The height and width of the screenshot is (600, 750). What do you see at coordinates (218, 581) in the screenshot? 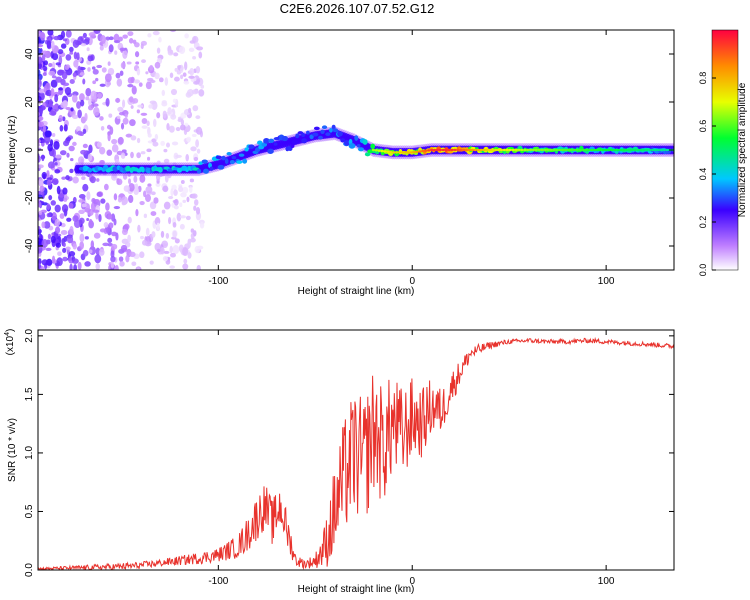
I see `x-tick-label: -100` at bounding box center [218, 581].